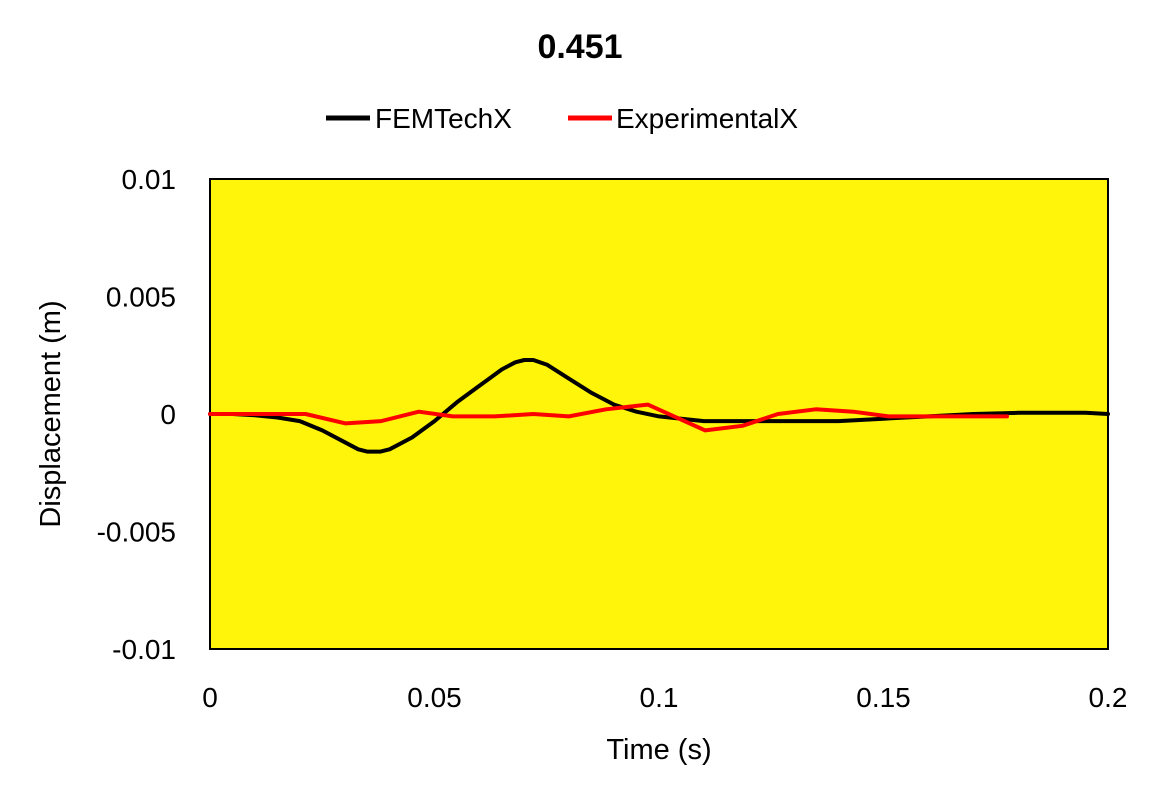 The height and width of the screenshot is (804, 1156). What do you see at coordinates (562, 118) in the screenshot?
I see `legend: FEMTechX ExperimentalX` at bounding box center [562, 118].